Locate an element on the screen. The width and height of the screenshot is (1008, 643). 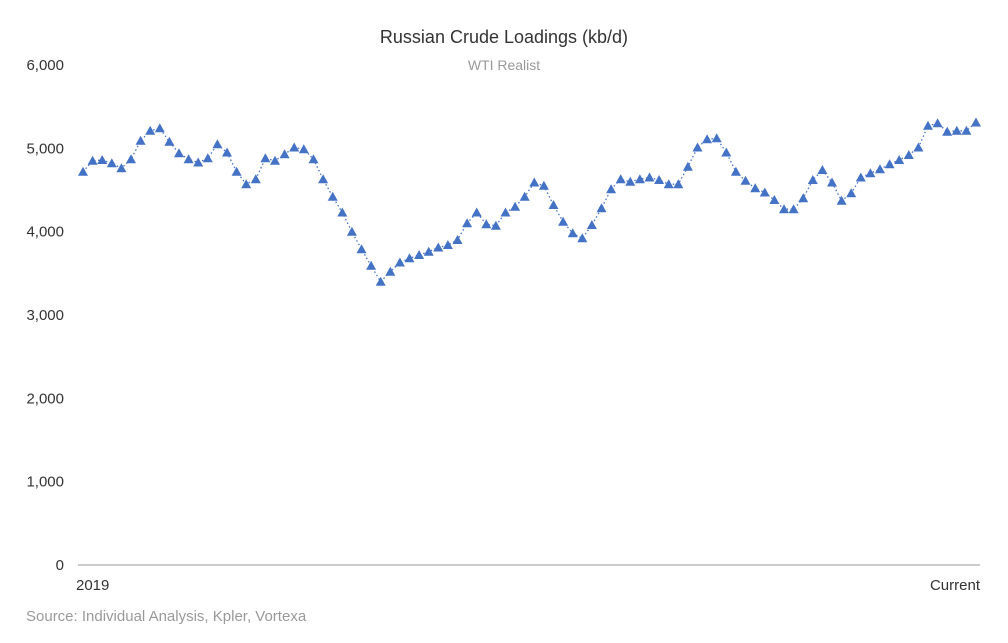
y-axis: 0 1,000 2,000 3,000 4,000 5,000 6,000 is located at coordinates (45, 315).